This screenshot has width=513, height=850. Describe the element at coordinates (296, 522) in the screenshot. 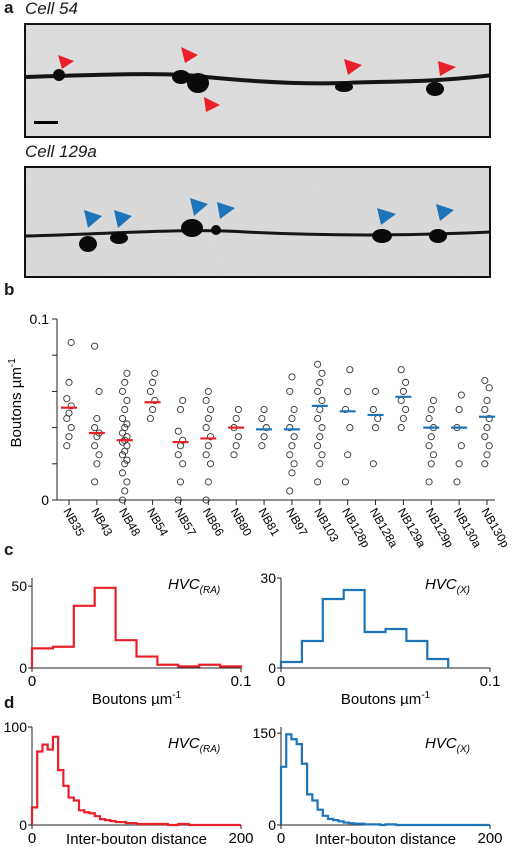

I see `x-tick-label: NB97` at that location.